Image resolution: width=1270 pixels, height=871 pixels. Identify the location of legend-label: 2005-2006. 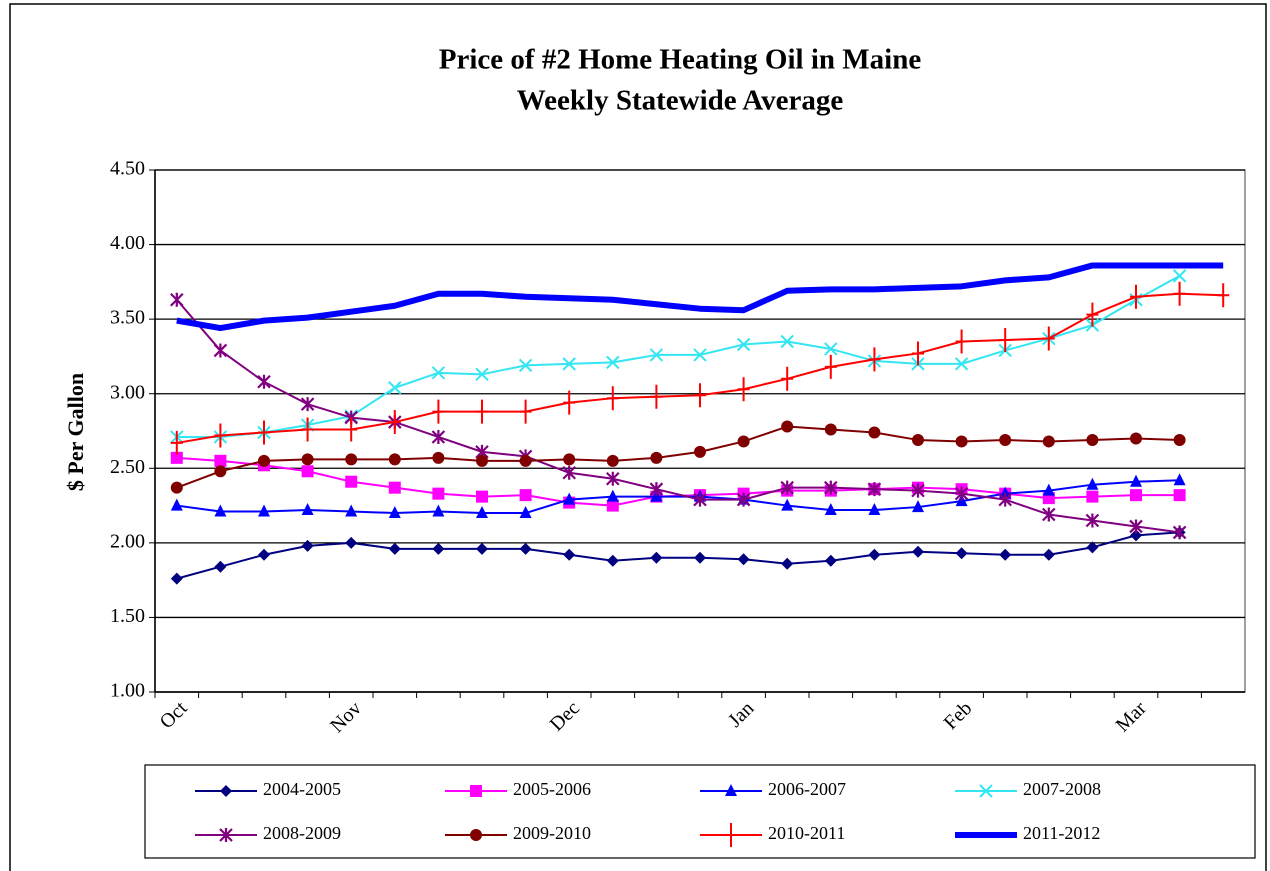
(552, 789).